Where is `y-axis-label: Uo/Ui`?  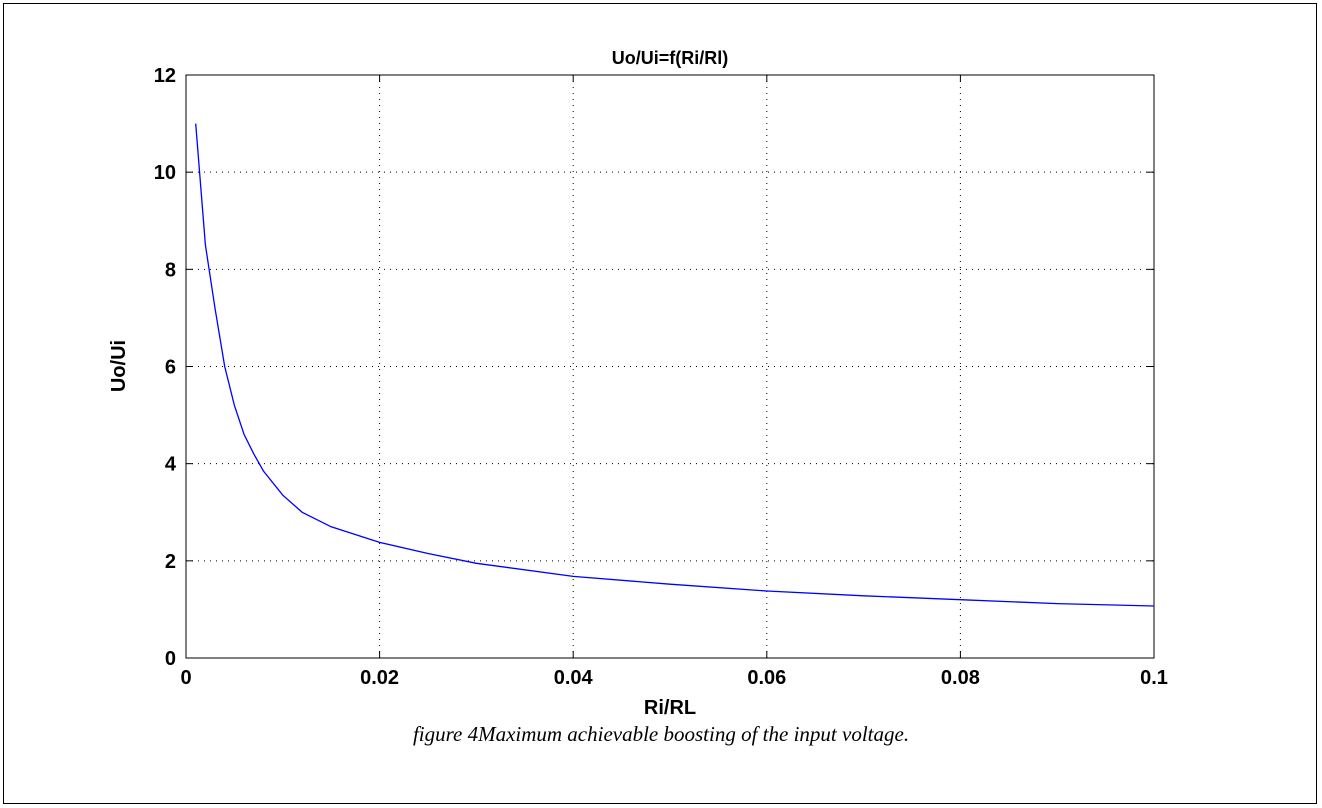 y-axis-label: Uo/Ui is located at coordinates (119, 366).